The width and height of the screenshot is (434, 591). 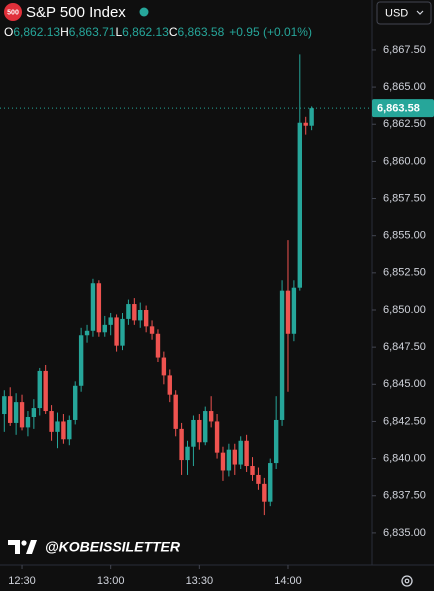 I want to click on y-tick-label: 6,835.00, so click(x=404, y=533).